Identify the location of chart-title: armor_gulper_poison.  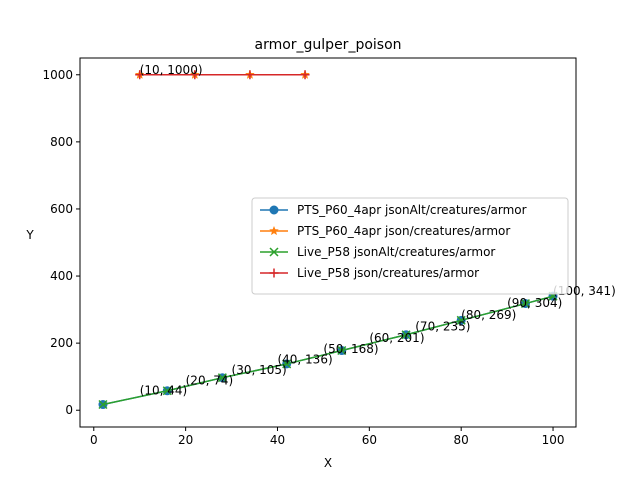
(327, 45).